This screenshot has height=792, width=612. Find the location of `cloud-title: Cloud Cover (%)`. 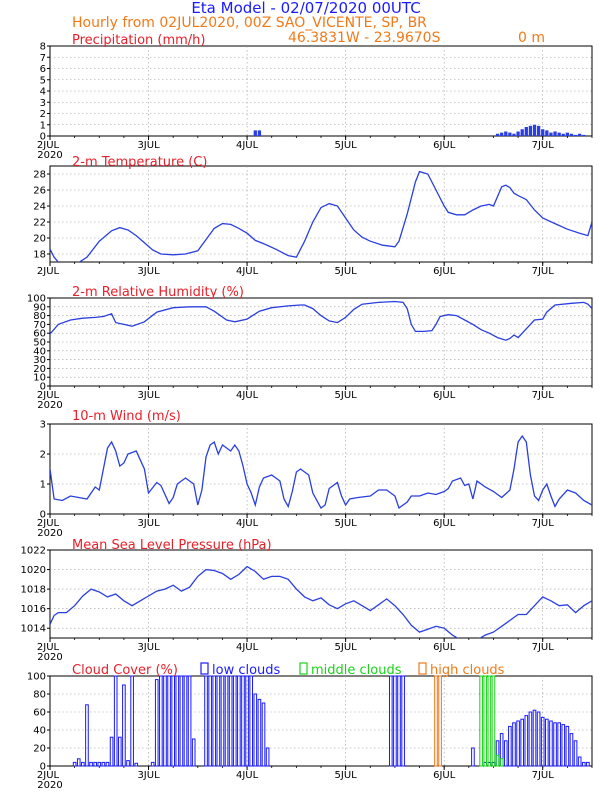

cloud-title: Cloud Cover (%) is located at coordinates (125, 670).